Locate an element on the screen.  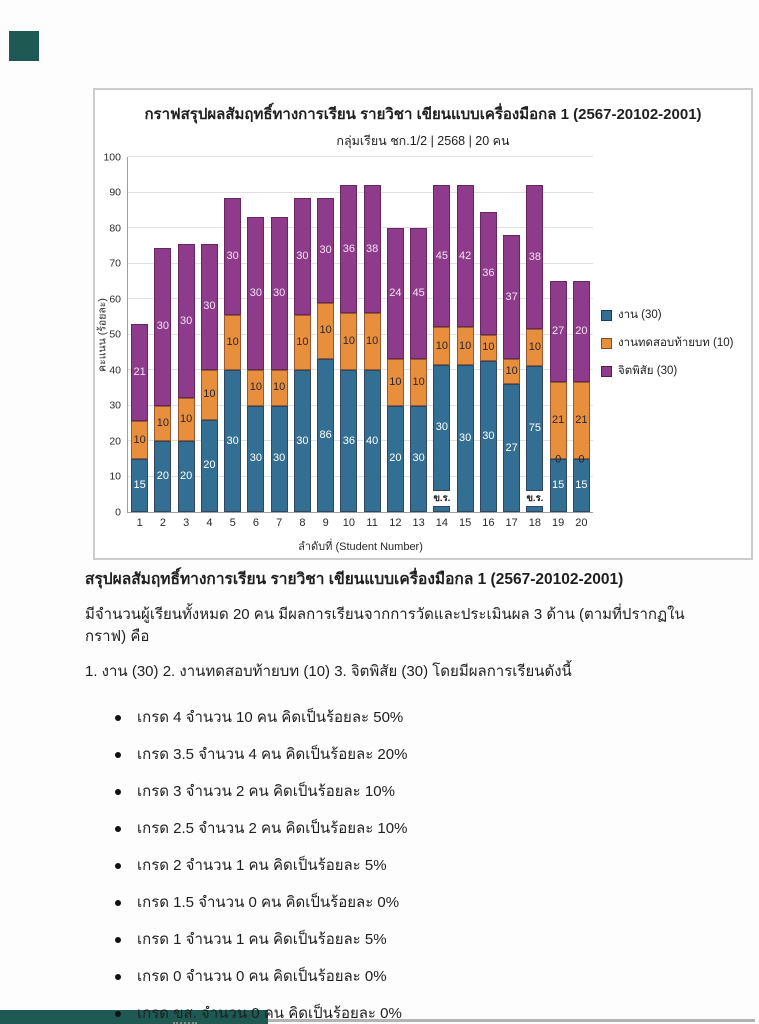
bar-slot: 20 10 30 4 is located at coordinates (209, 343).